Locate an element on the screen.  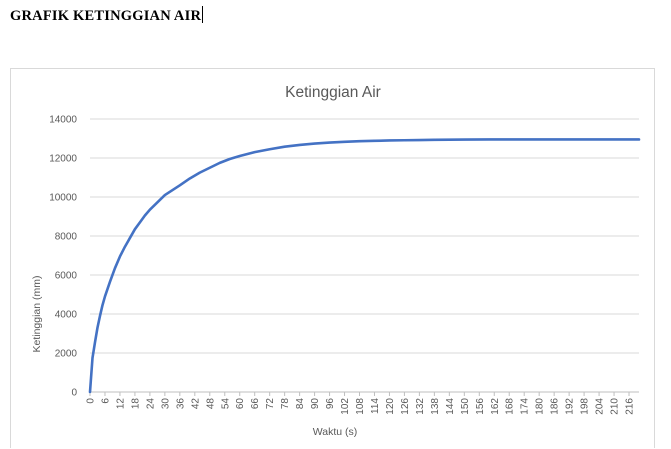
x-tick-label: 180 is located at coordinates (540, 406).